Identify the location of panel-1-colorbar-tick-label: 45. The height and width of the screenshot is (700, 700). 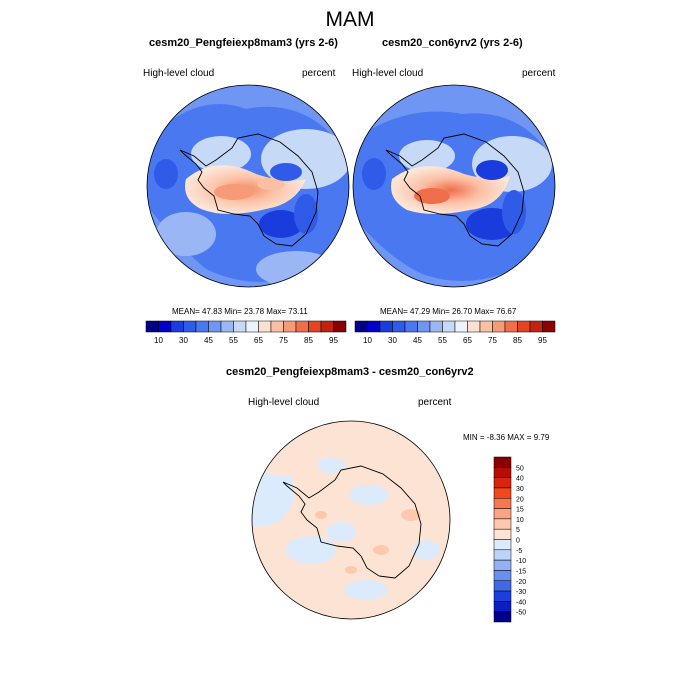
(208, 340).